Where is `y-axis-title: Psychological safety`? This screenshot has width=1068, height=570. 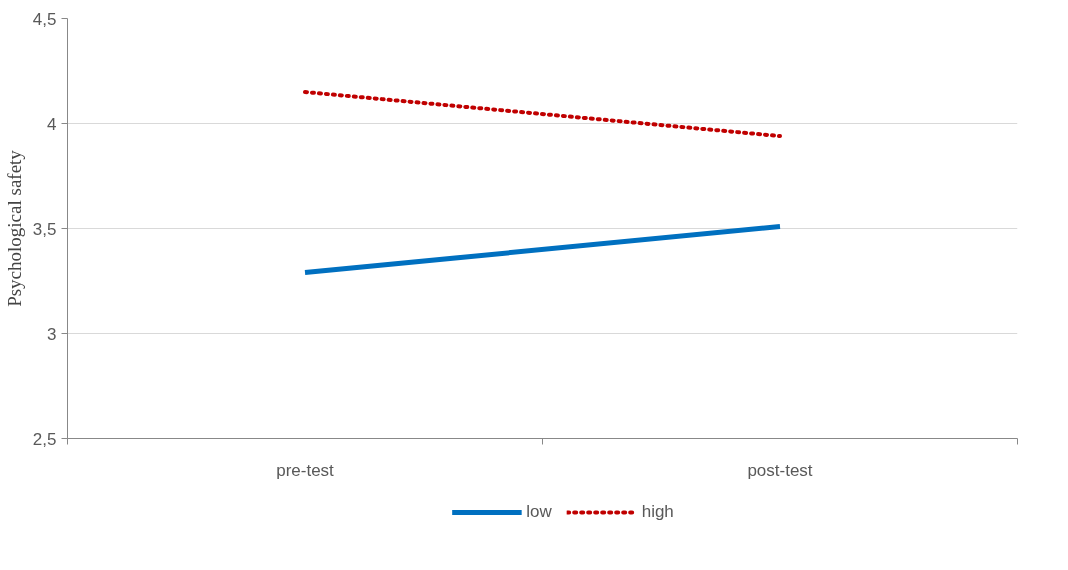
y-axis-title: Psychological safety is located at coordinates (14, 228).